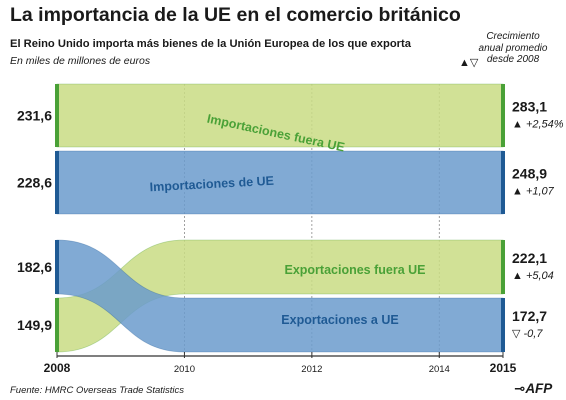  I want to click on growth-heading: Crecimiento anual promedio desde 2008, so click(513, 48).